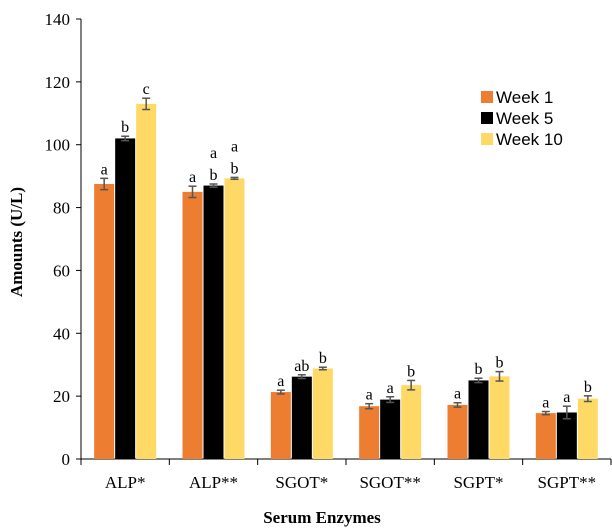 The image size is (612, 529). What do you see at coordinates (61, 396) in the screenshot?
I see `y-tick-label: 20` at bounding box center [61, 396].